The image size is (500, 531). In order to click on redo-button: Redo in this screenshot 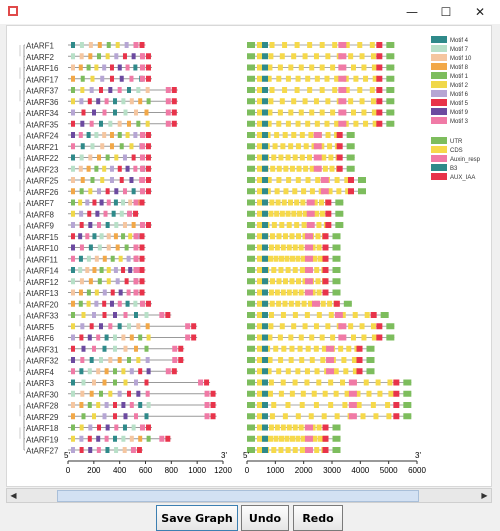, I will do `click(318, 518)`.